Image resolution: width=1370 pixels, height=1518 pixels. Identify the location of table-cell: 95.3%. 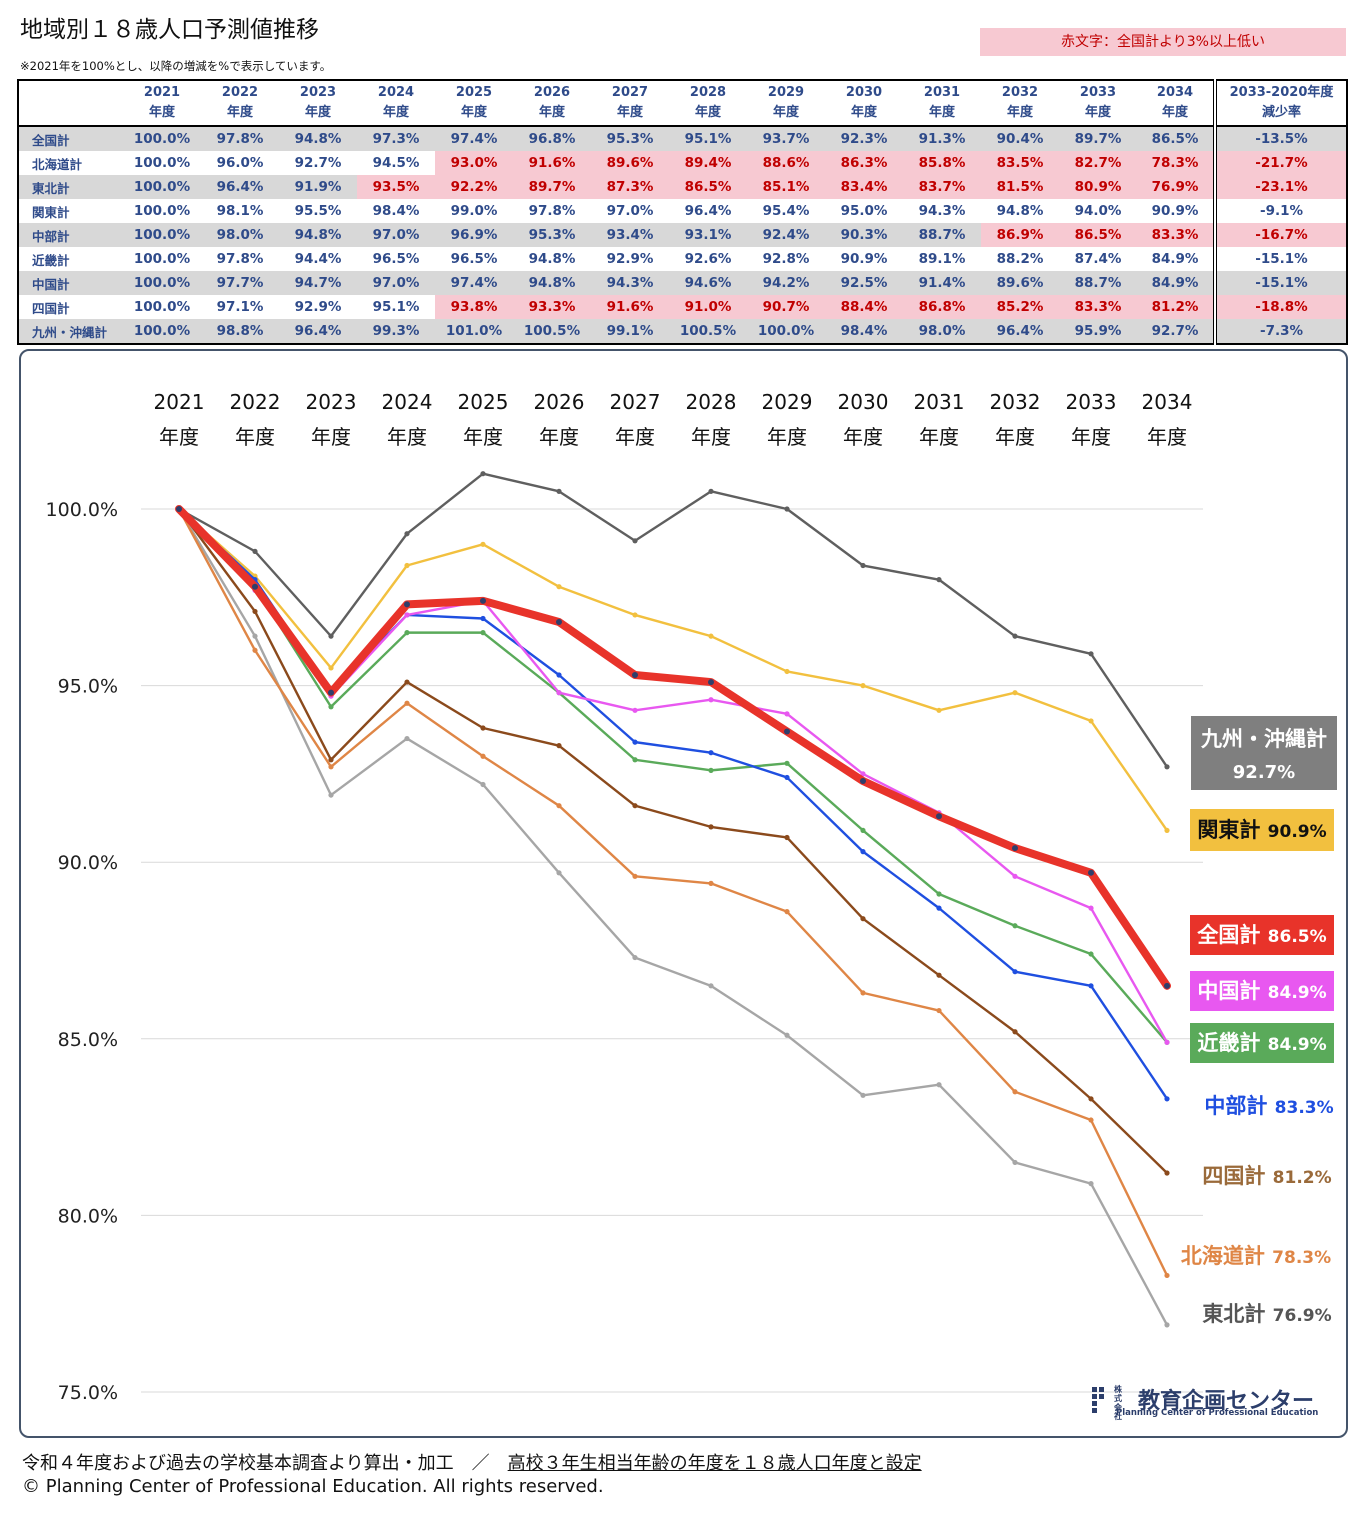
(630, 138).